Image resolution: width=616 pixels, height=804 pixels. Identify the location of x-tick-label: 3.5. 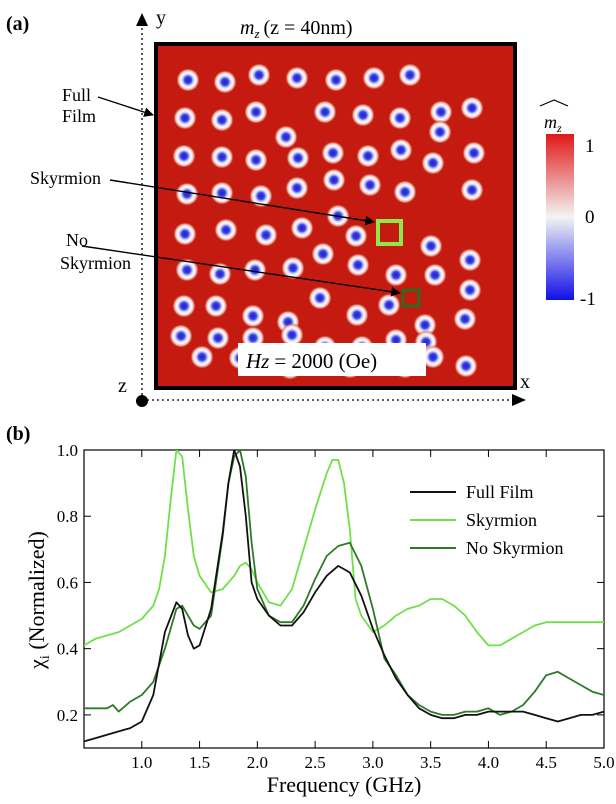
(430, 762).